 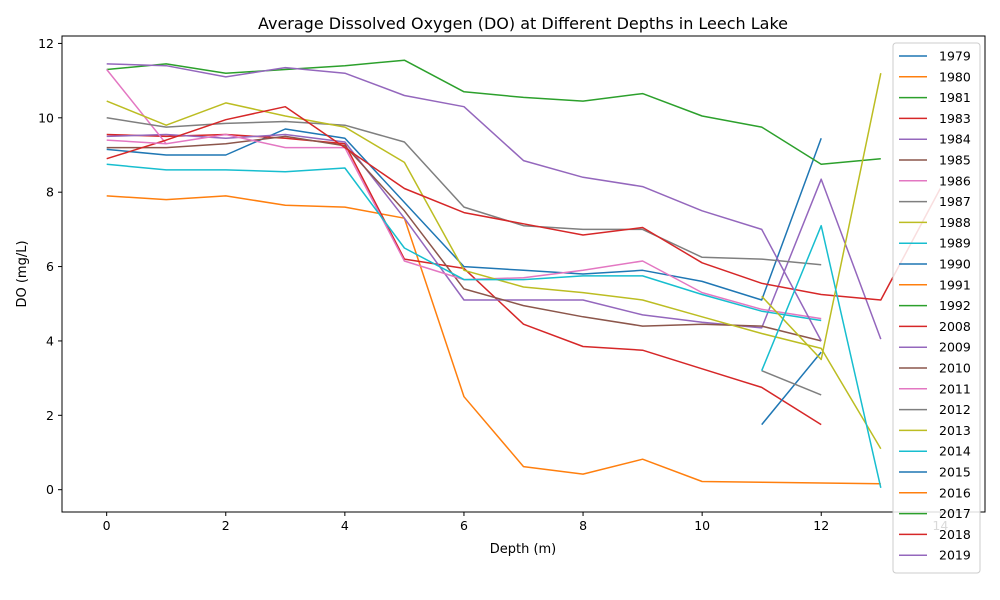 I want to click on series-line-2012, so click(x=791, y=383).